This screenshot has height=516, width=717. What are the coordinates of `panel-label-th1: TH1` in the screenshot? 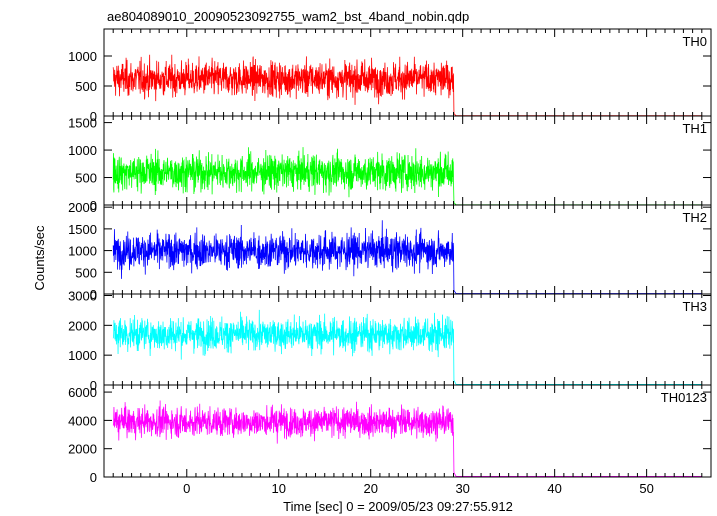 It's located at (694, 128).